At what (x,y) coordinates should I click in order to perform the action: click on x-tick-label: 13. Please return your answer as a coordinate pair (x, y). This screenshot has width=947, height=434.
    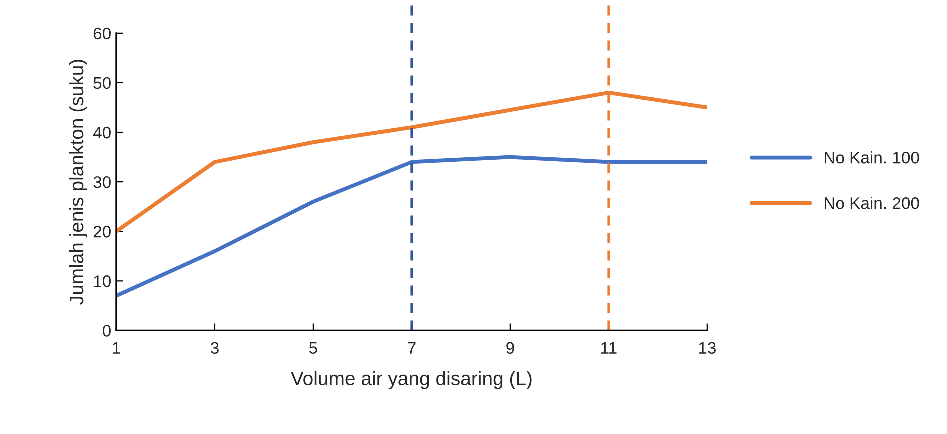
    Looking at the image, I should click on (707, 348).